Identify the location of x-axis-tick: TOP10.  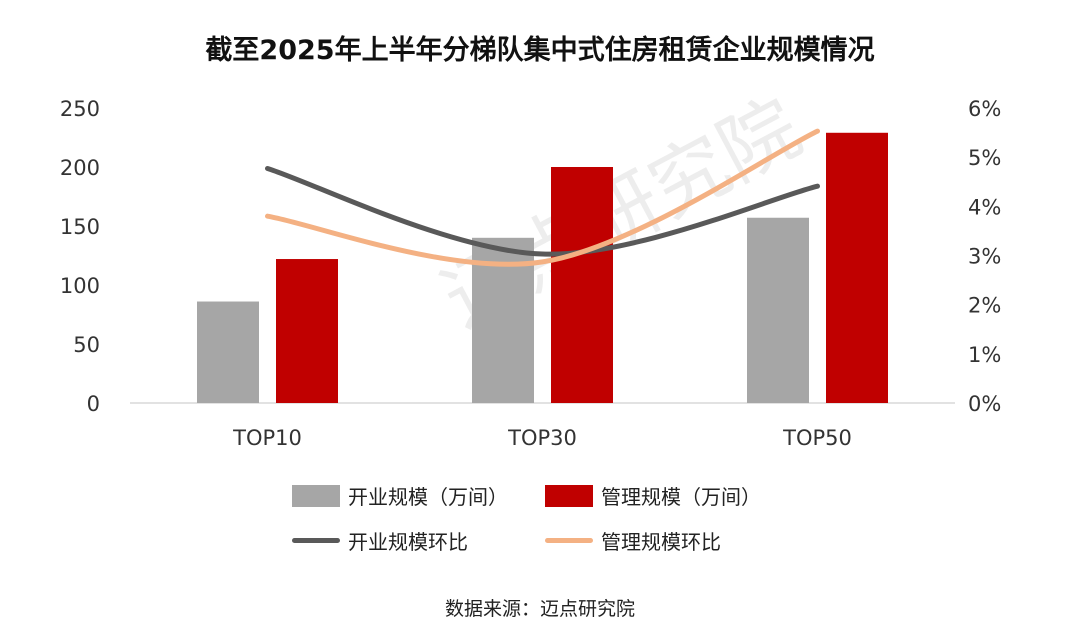
(267, 438).